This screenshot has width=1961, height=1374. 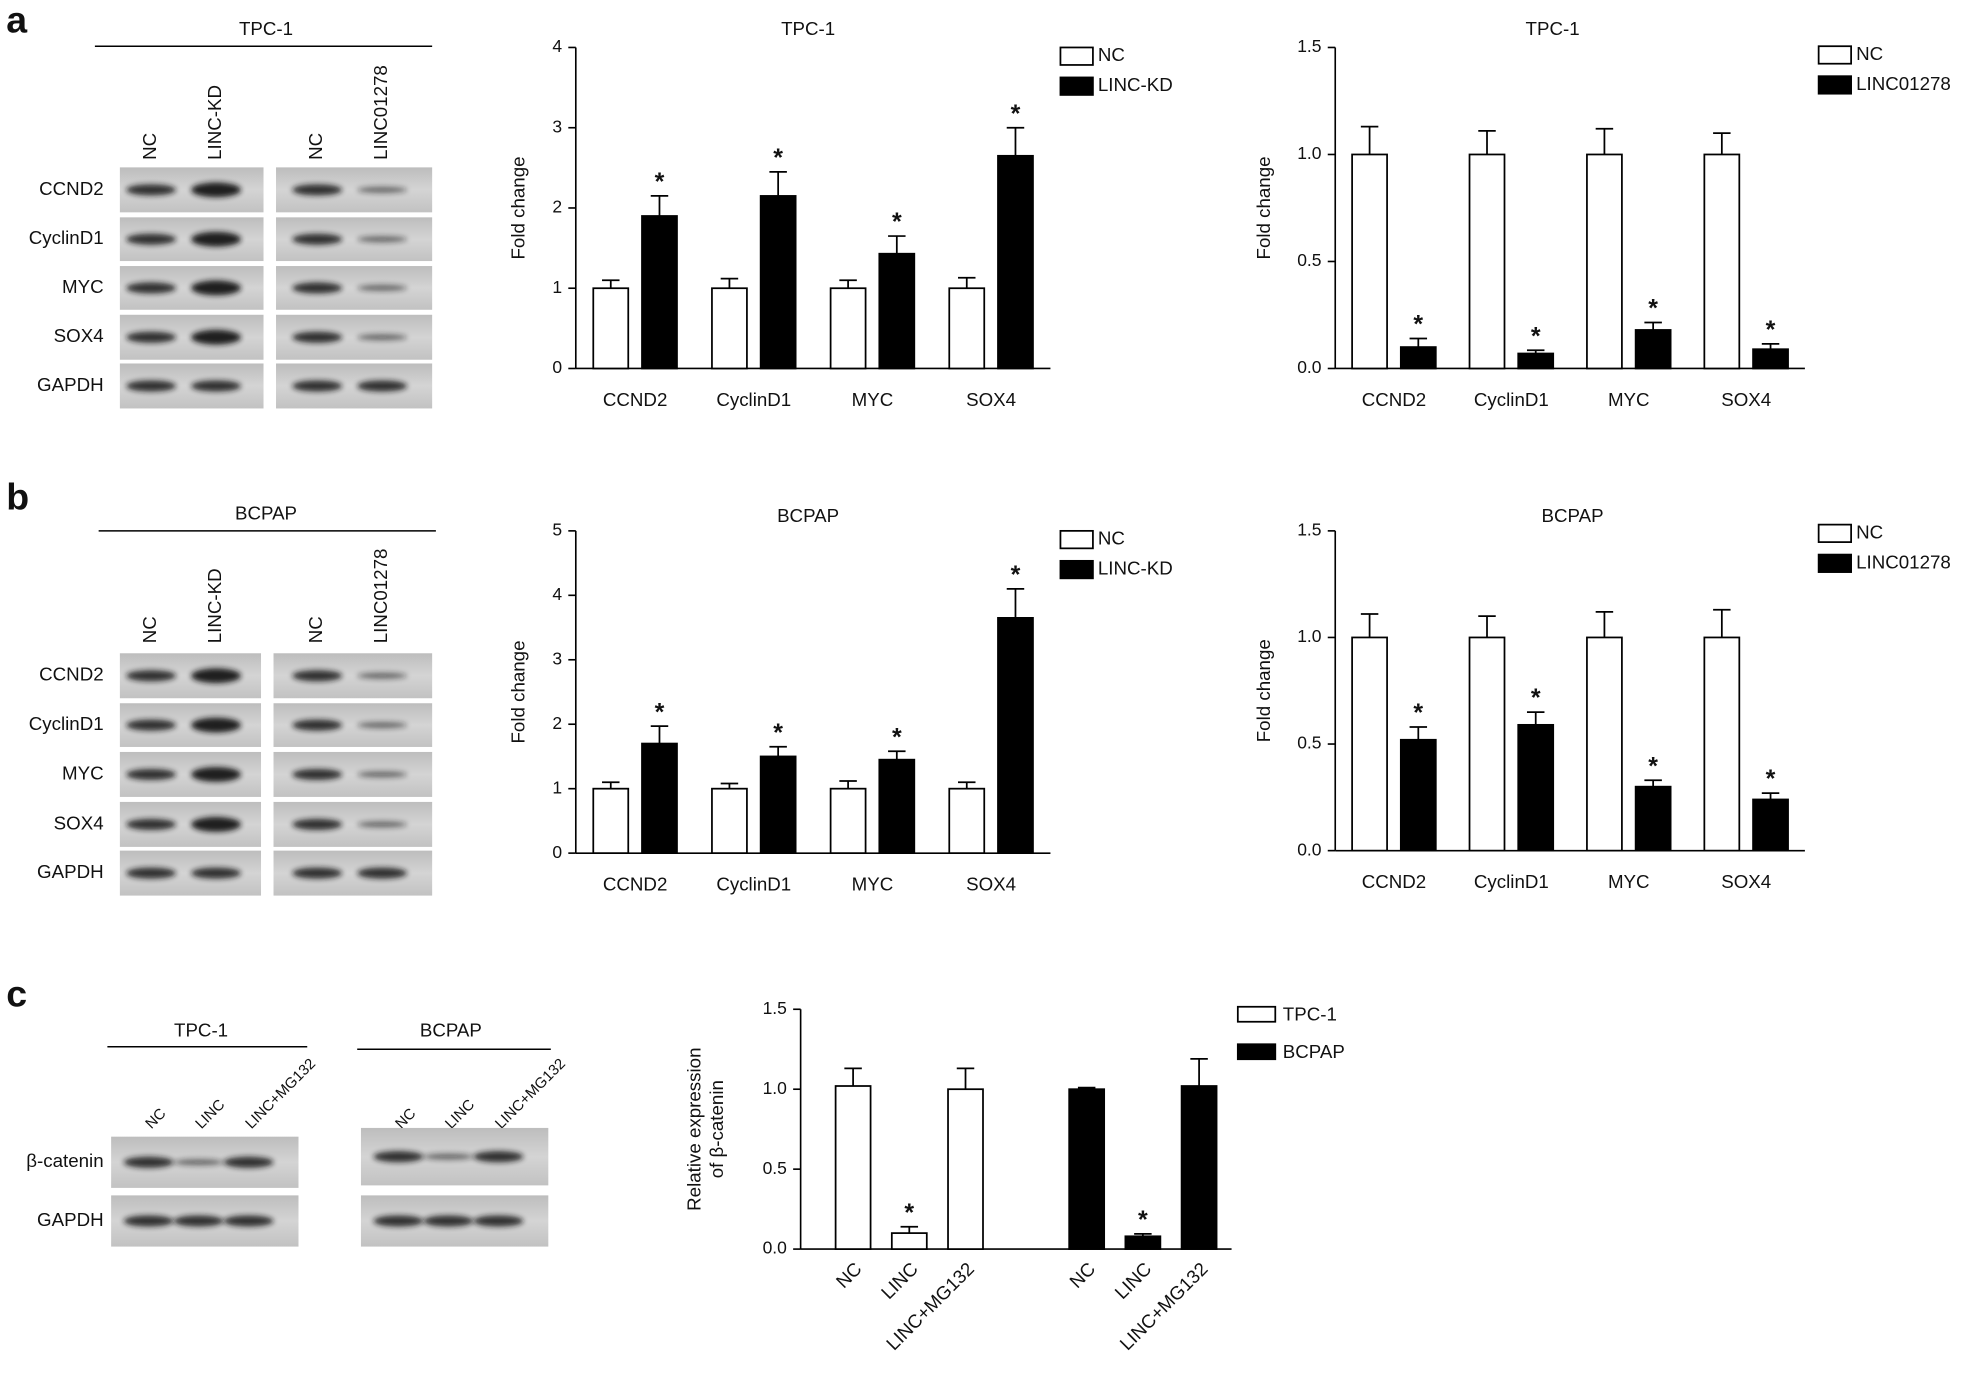 I want to click on y-tick-label: 0.5, so click(x=775, y=1168).